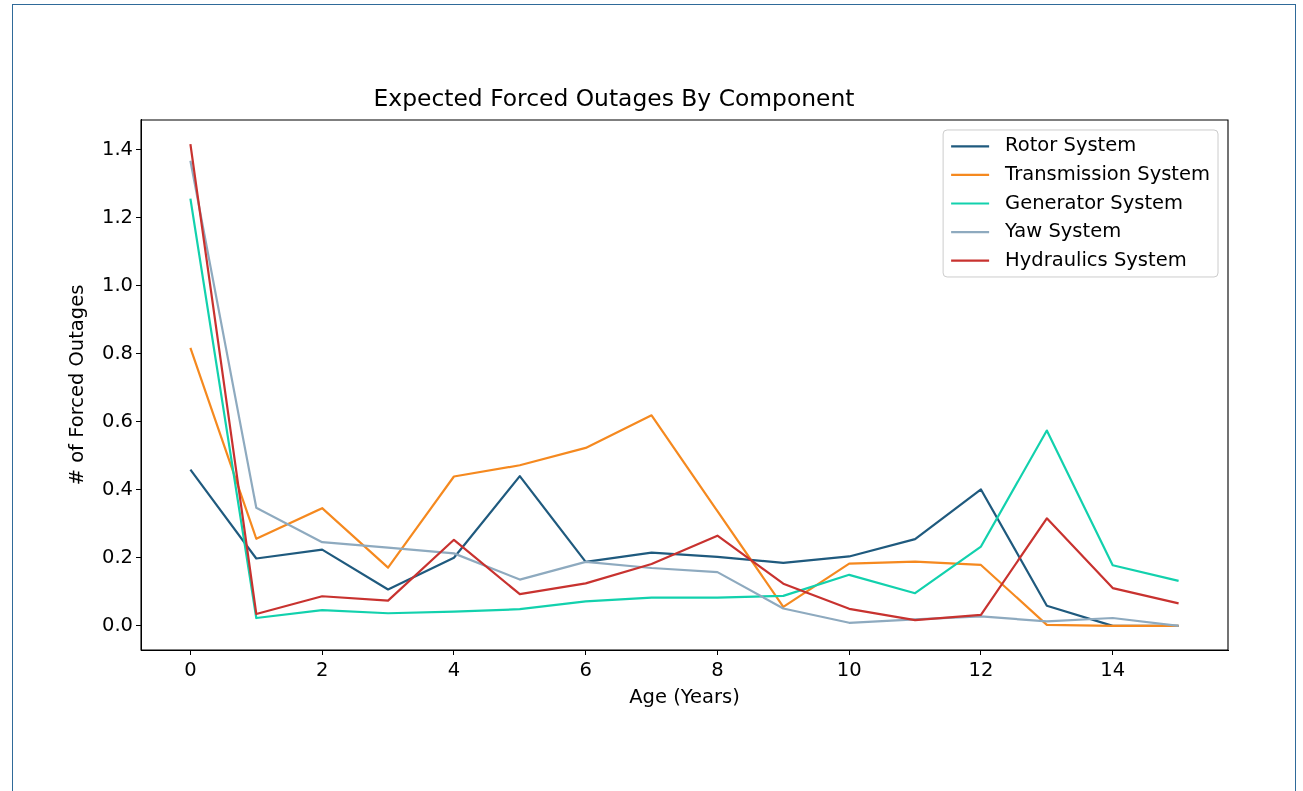  What do you see at coordinates (190, 669) in the screenshot?
I see `x-tick-label: 0` at bounding box center [190, 669].